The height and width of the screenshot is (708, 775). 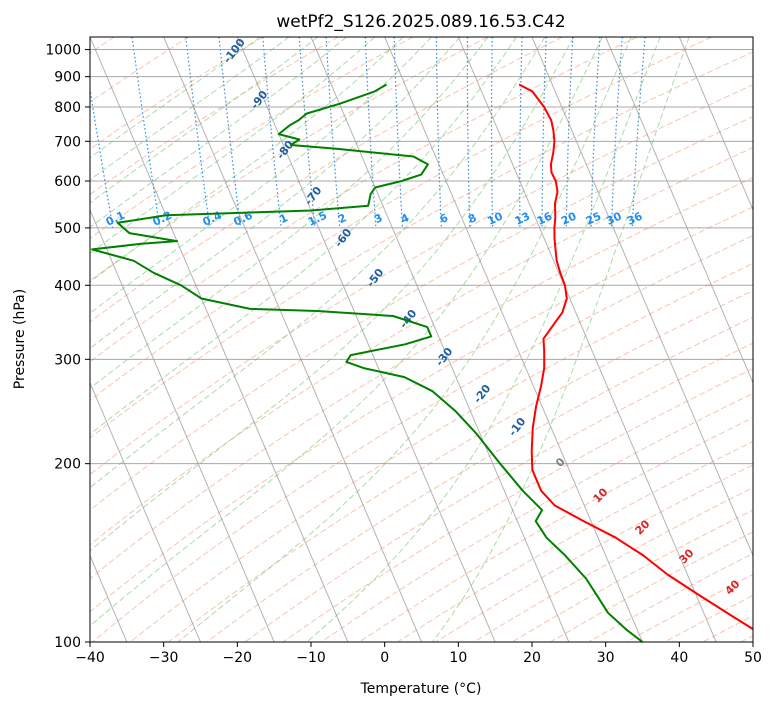 I want to click on dry-adiabat-label: -30, so click(x=444, y=357).